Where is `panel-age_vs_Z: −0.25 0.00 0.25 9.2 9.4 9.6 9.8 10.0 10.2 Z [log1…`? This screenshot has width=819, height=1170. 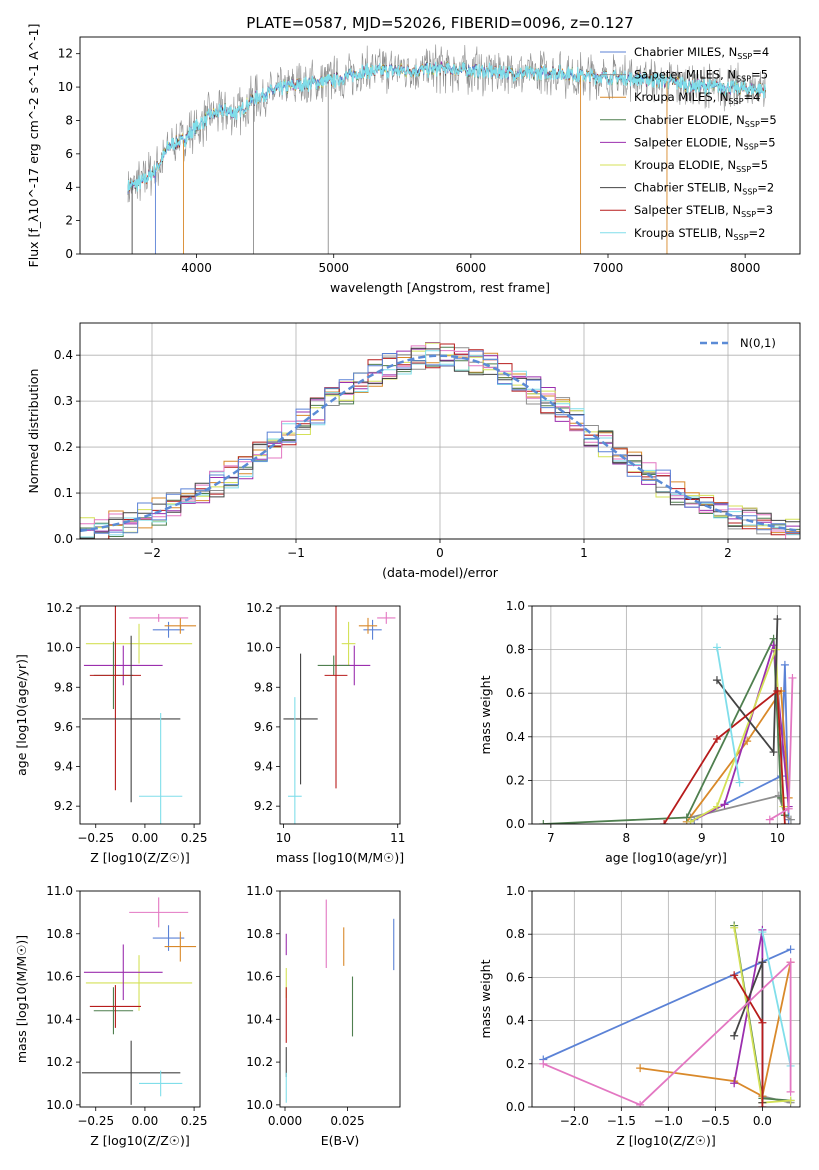 panel-age_vs_Z: −0.25 0.00 0.25 9.2 9.4 9.6 9.8 10.0 10.2 Z [log1… is located at coordinates (110, 733).